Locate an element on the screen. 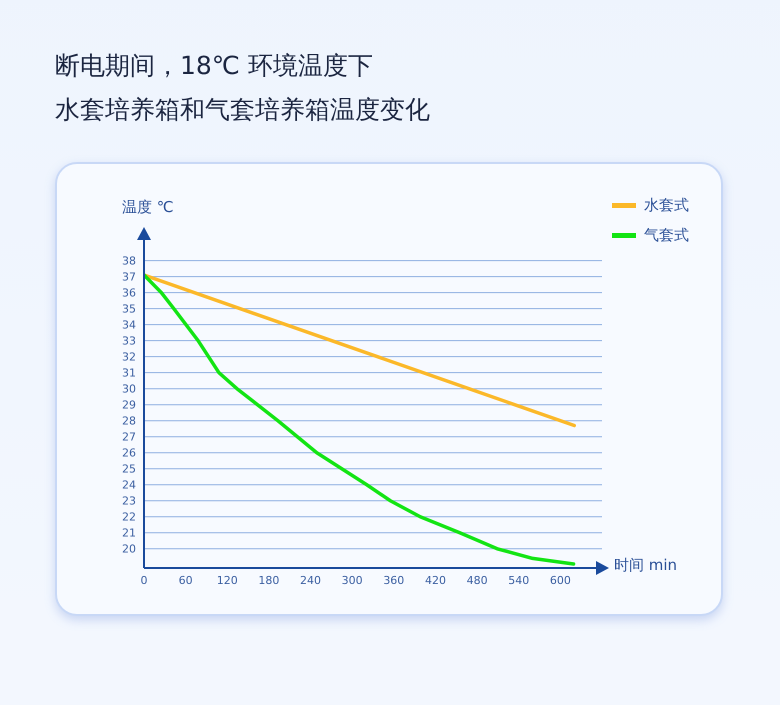 Image resolution: width=780 pixels, height=705 pixels. y-tick-label: 24 is located at coordinates (129, 485).